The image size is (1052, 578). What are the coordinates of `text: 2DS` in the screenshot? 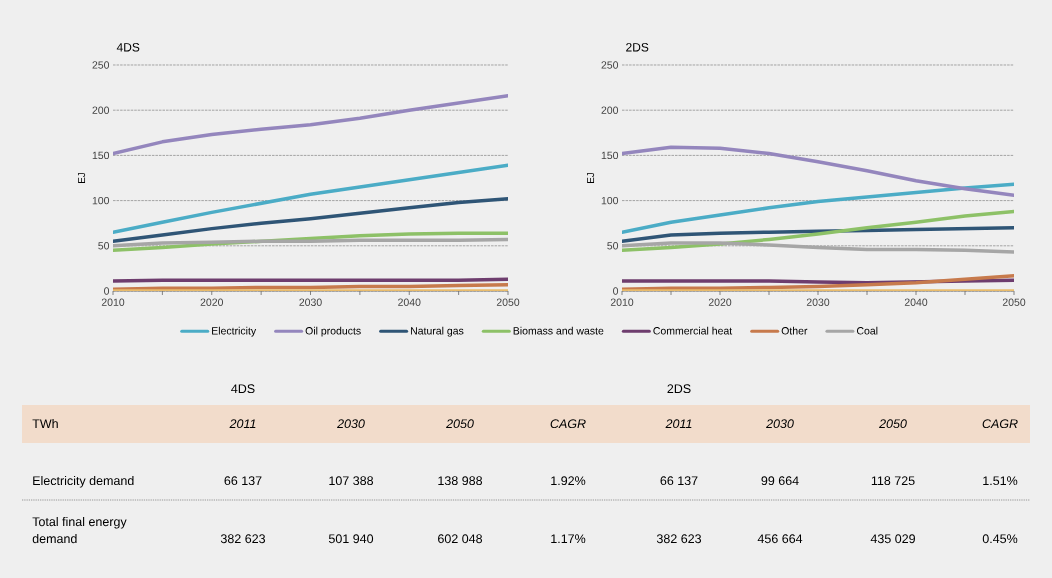 It's located at (679, 389).